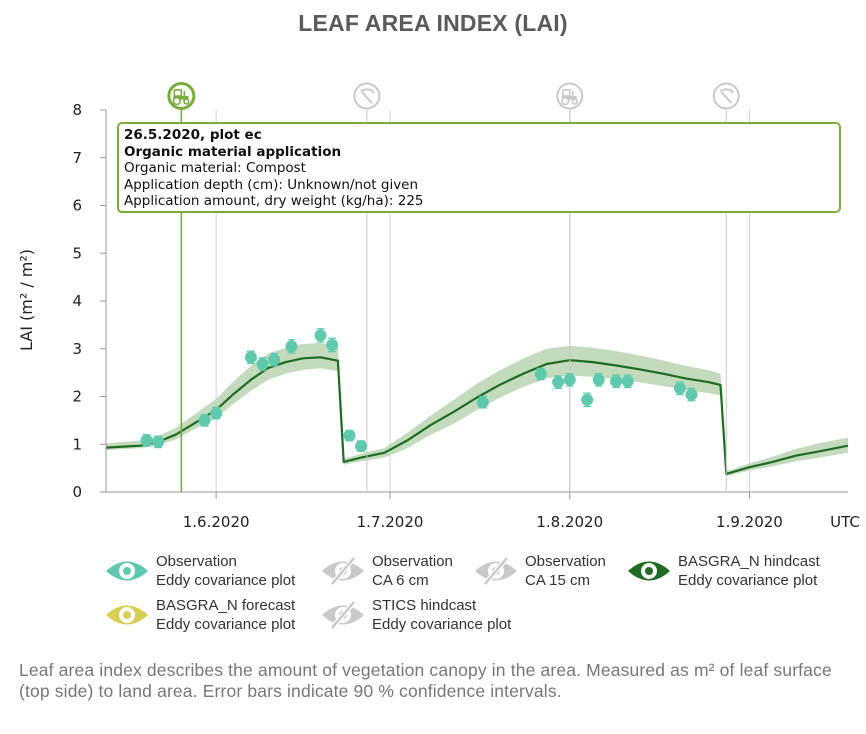 The width and height of the screenshot is (866, 734). I want to click on y-tick-label: 3, so click(77, 349).